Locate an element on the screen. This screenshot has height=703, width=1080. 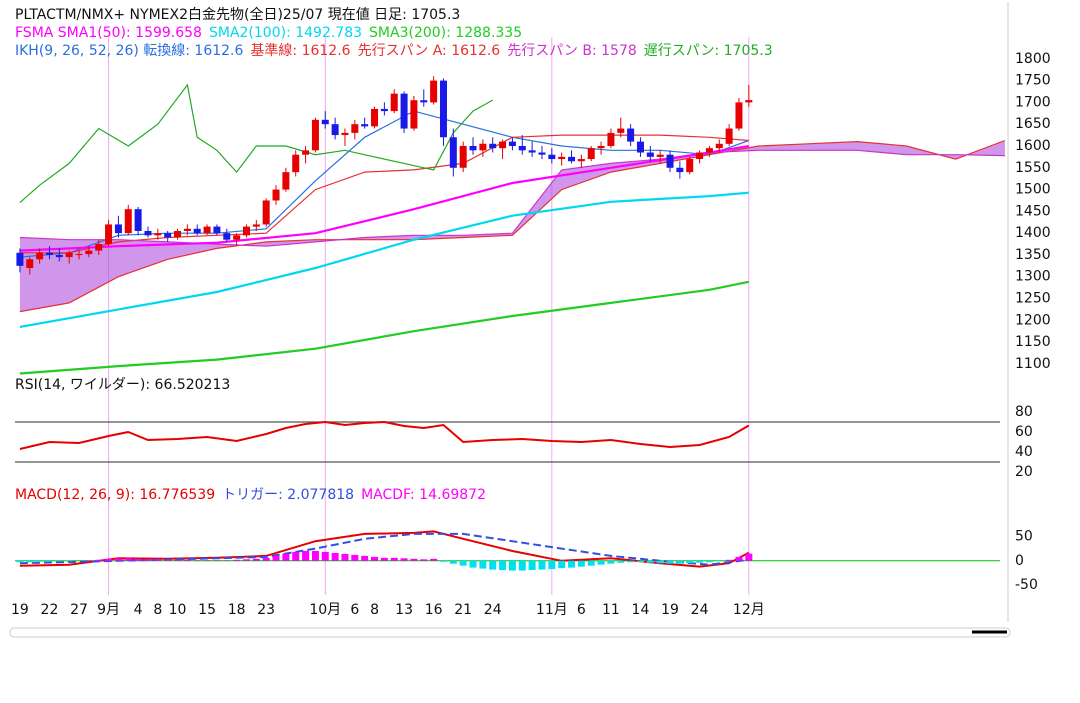
x-tick-label: 10月 is located at coordinates (325, 610).